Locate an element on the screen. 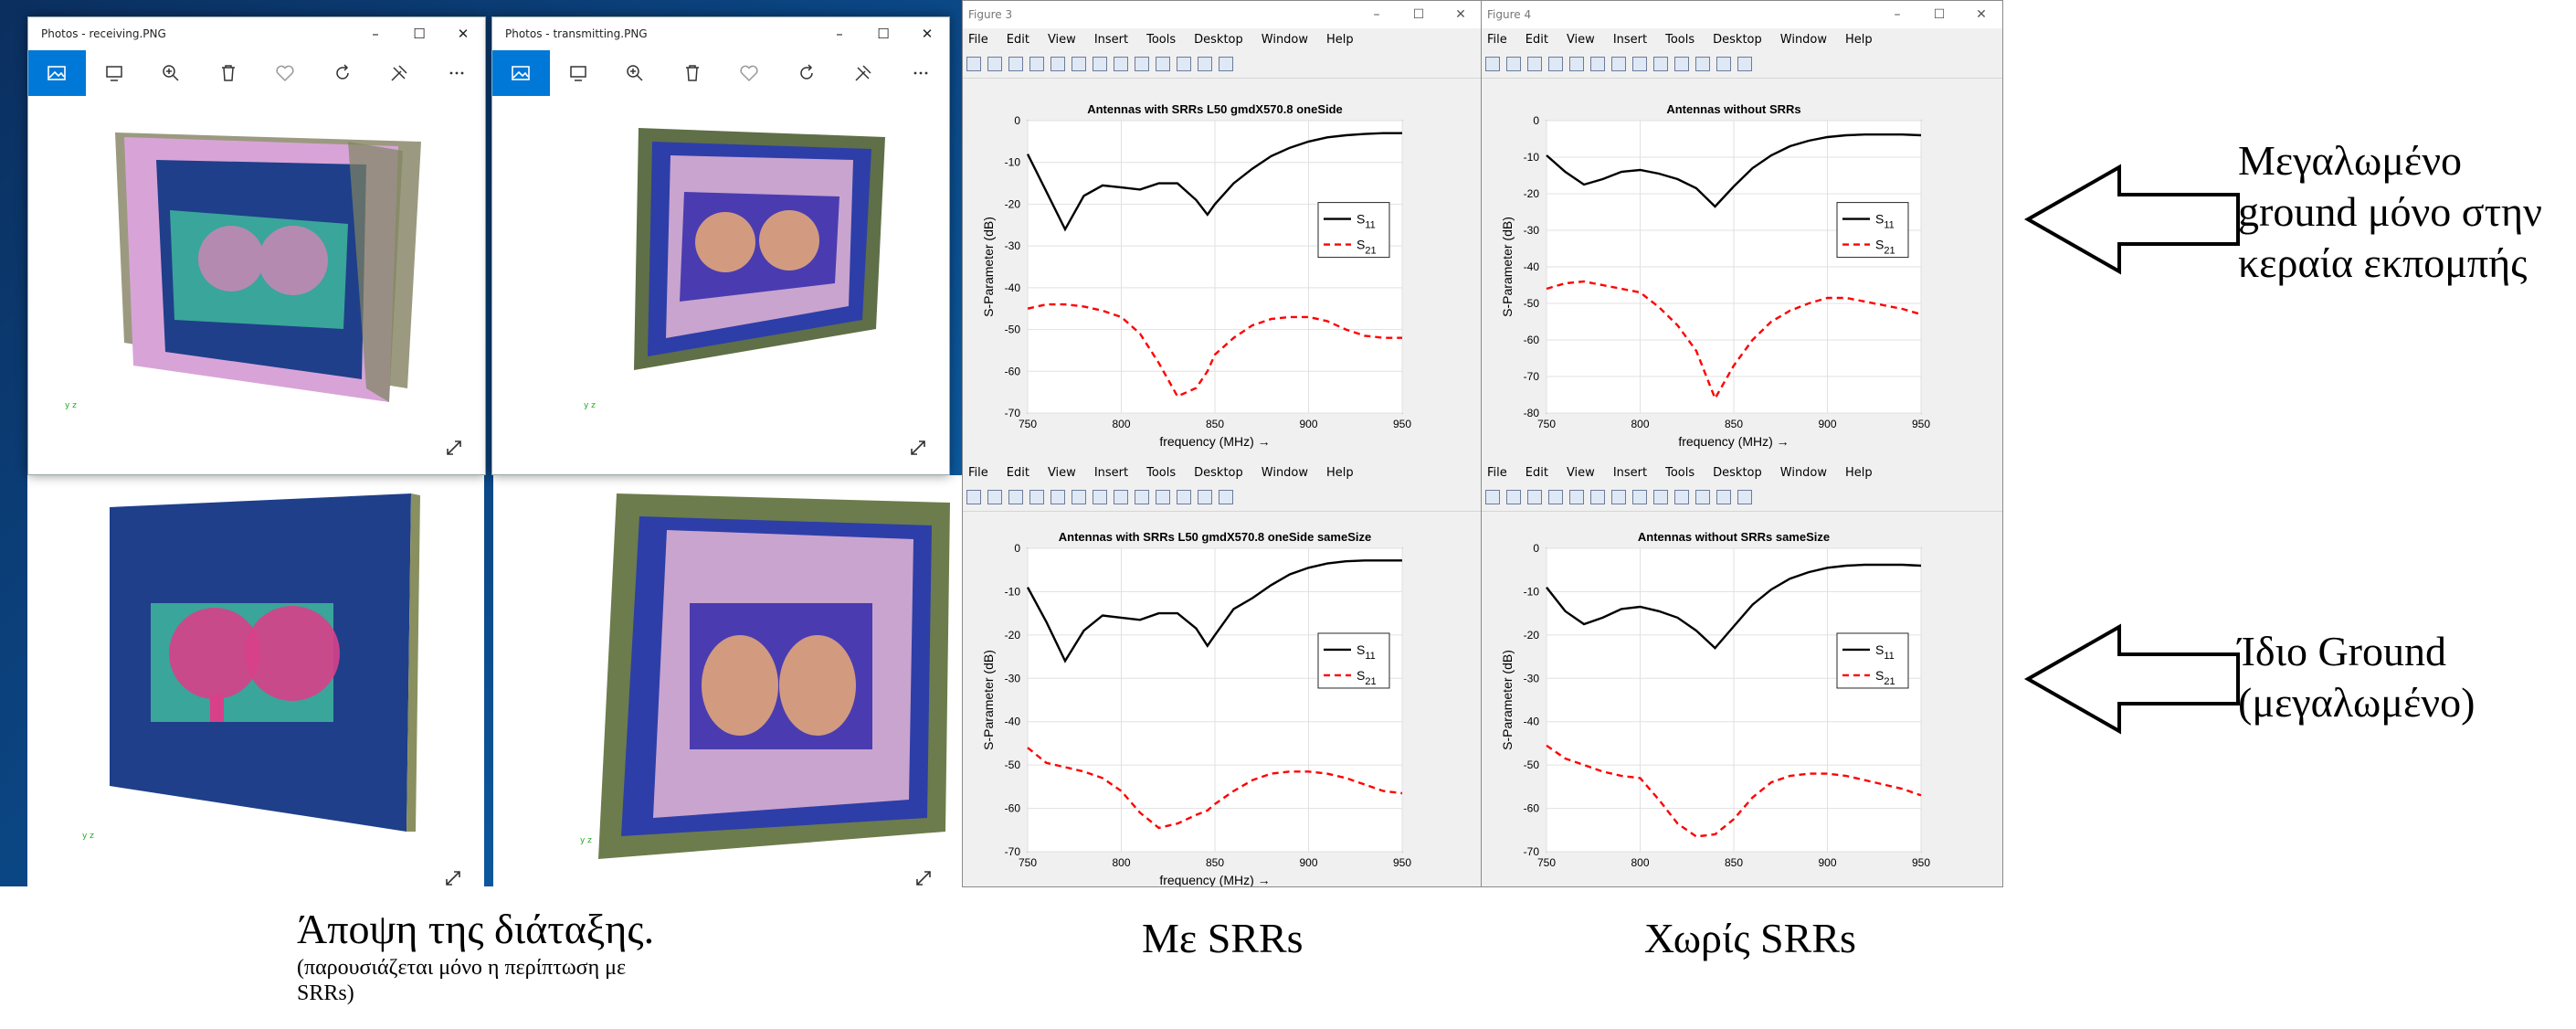 Image resolution: width=2576 pixels, height=1029 pixels. menu-insert: Insert is located at coordinates (1111, 39).